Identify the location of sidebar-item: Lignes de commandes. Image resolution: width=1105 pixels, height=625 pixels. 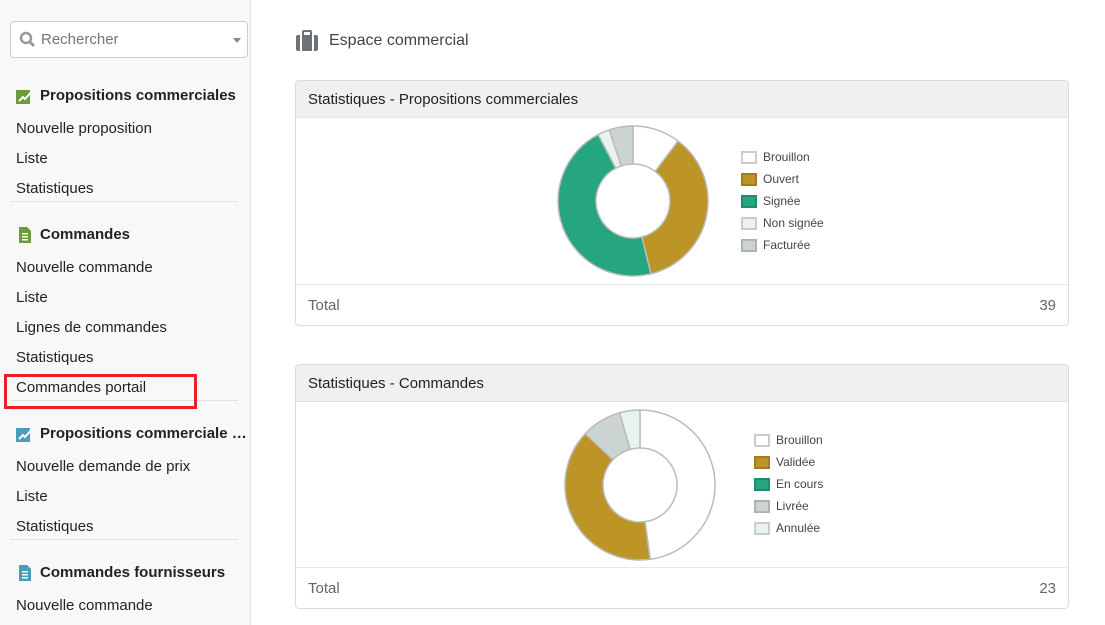
(91, 327).